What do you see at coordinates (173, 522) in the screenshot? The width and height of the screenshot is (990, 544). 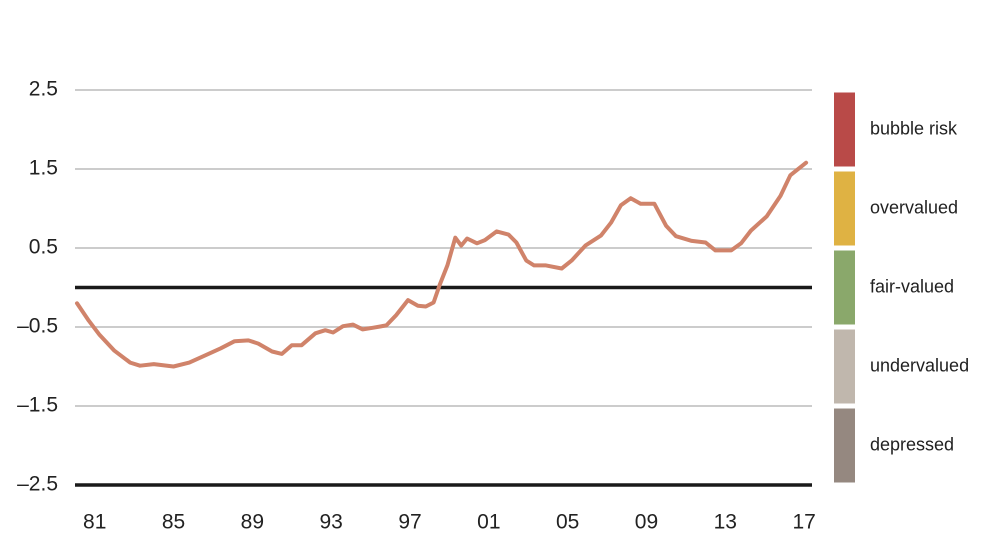 I see `x-tick-label: 85` at bounding box center [173, 522].